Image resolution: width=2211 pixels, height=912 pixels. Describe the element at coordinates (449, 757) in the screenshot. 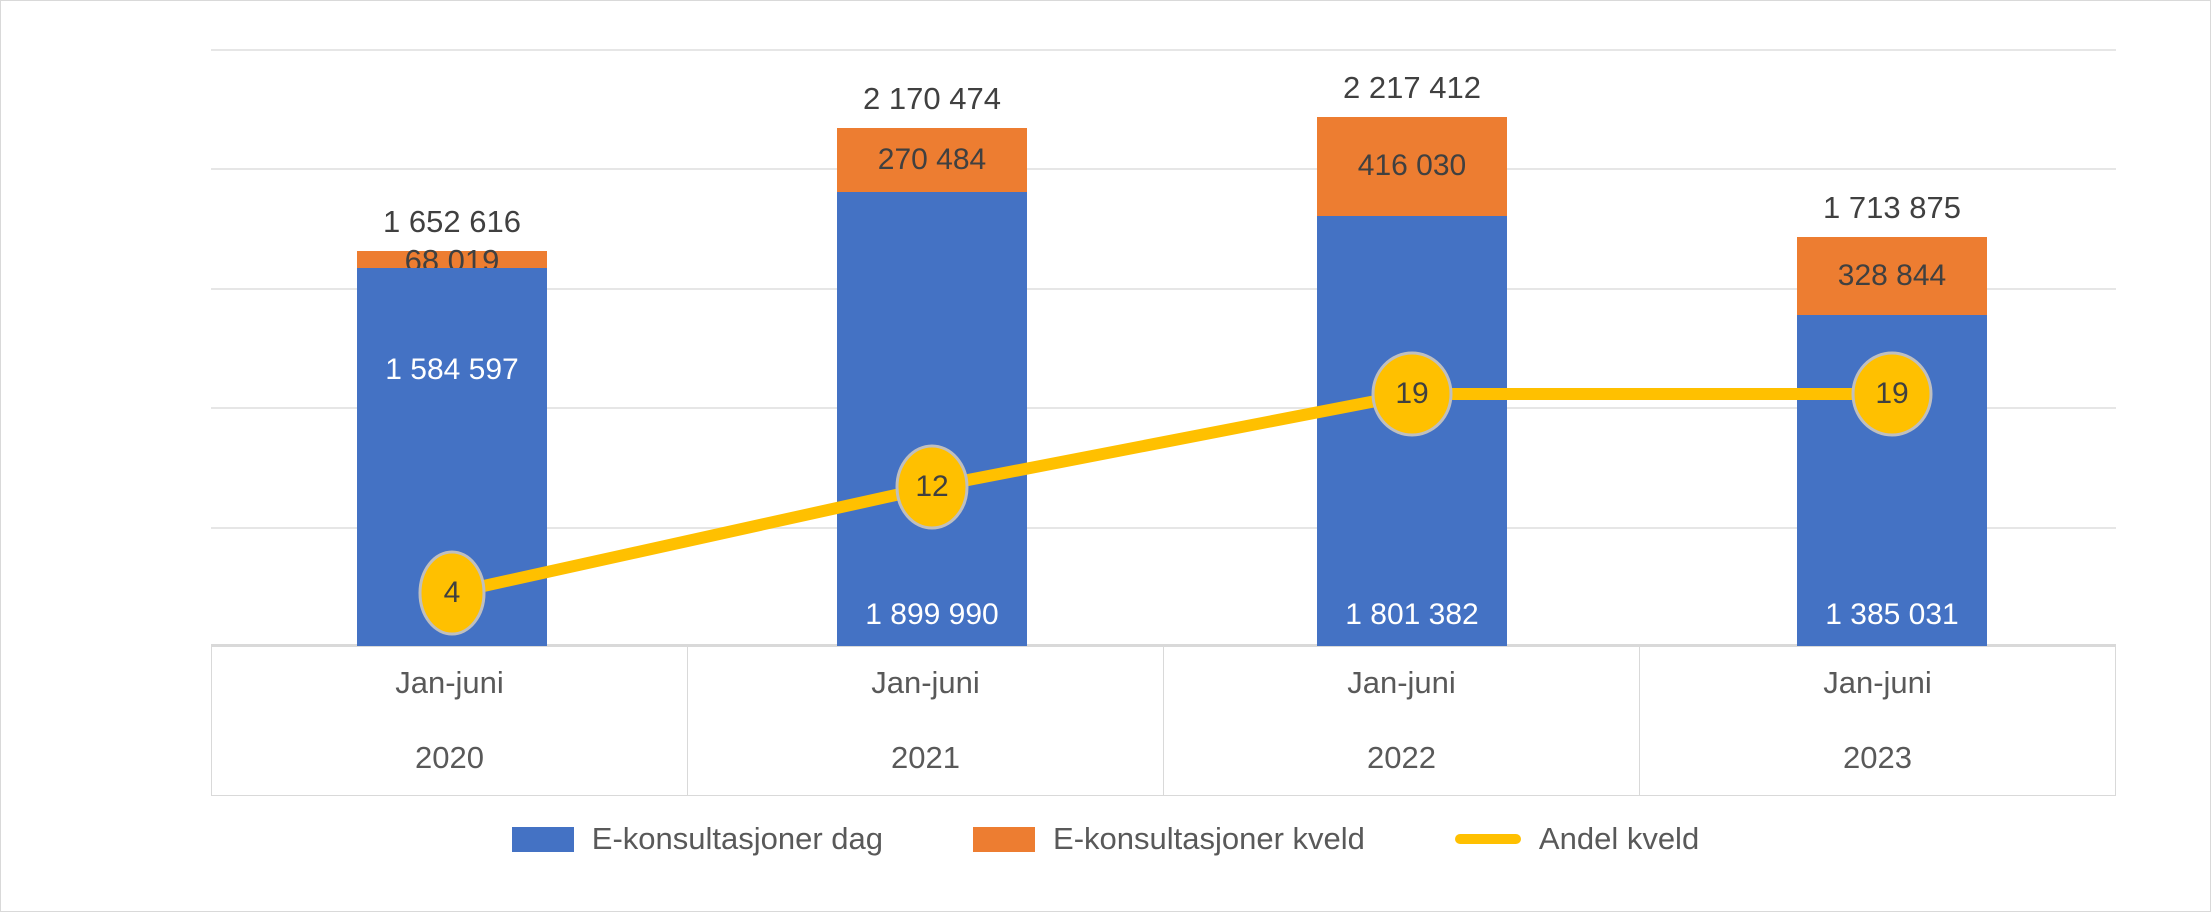

I see `category-year-2020: 2020` at that location.